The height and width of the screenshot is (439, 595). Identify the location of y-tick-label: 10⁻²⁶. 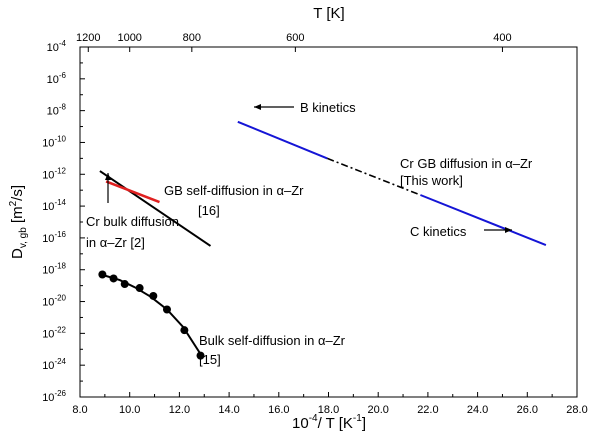
(54, 396).